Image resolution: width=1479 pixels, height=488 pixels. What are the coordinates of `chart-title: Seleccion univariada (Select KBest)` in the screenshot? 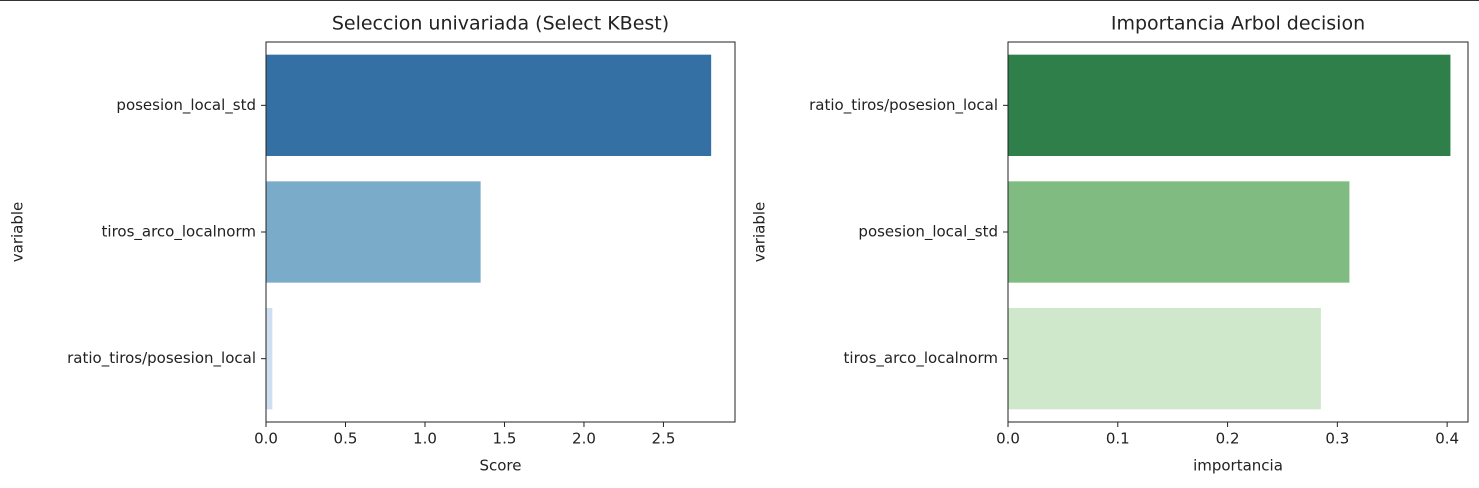 It's located at (500, 24).